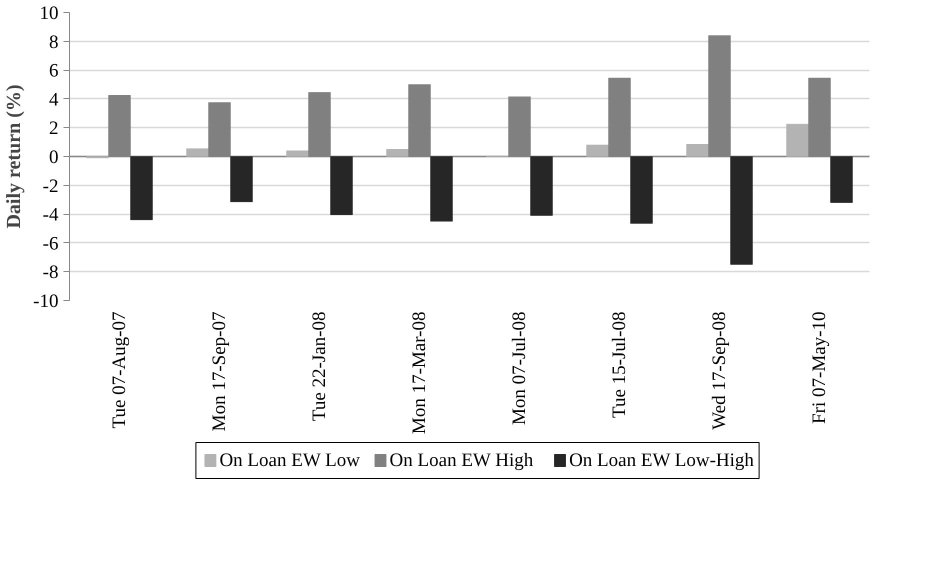  I want to click on x-tick-label: Mon 17-Mar-08, so click(419, 372).